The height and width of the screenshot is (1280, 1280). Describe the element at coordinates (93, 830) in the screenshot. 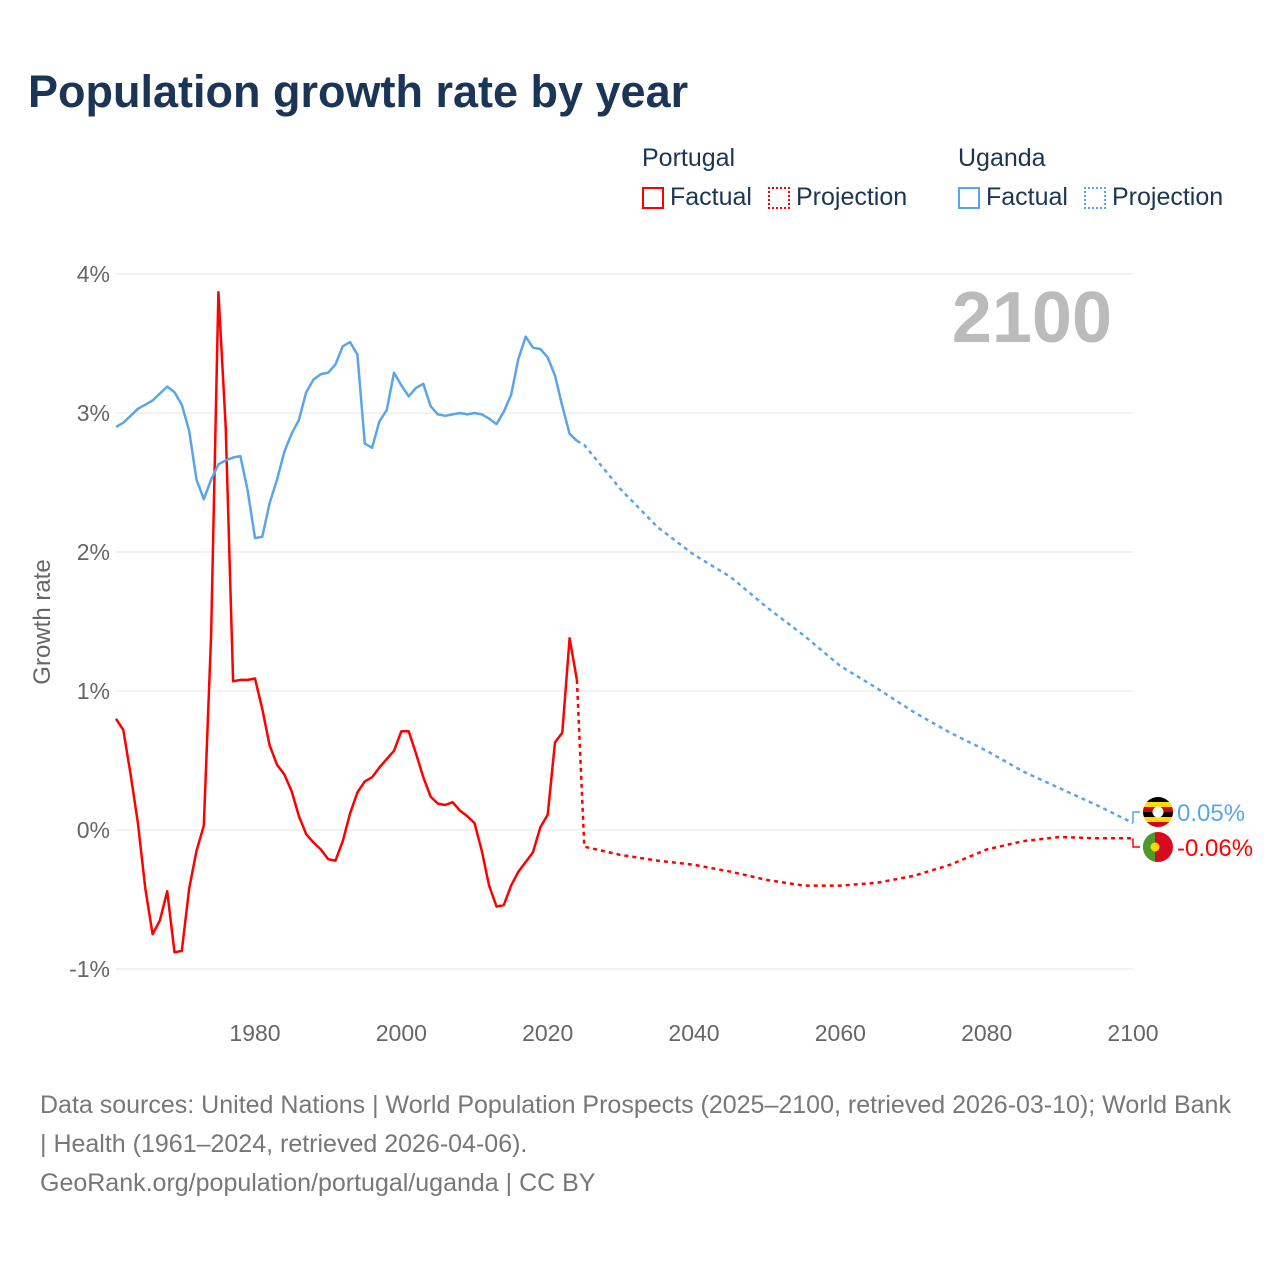

I see `y-tick-label: 0%` at that location.